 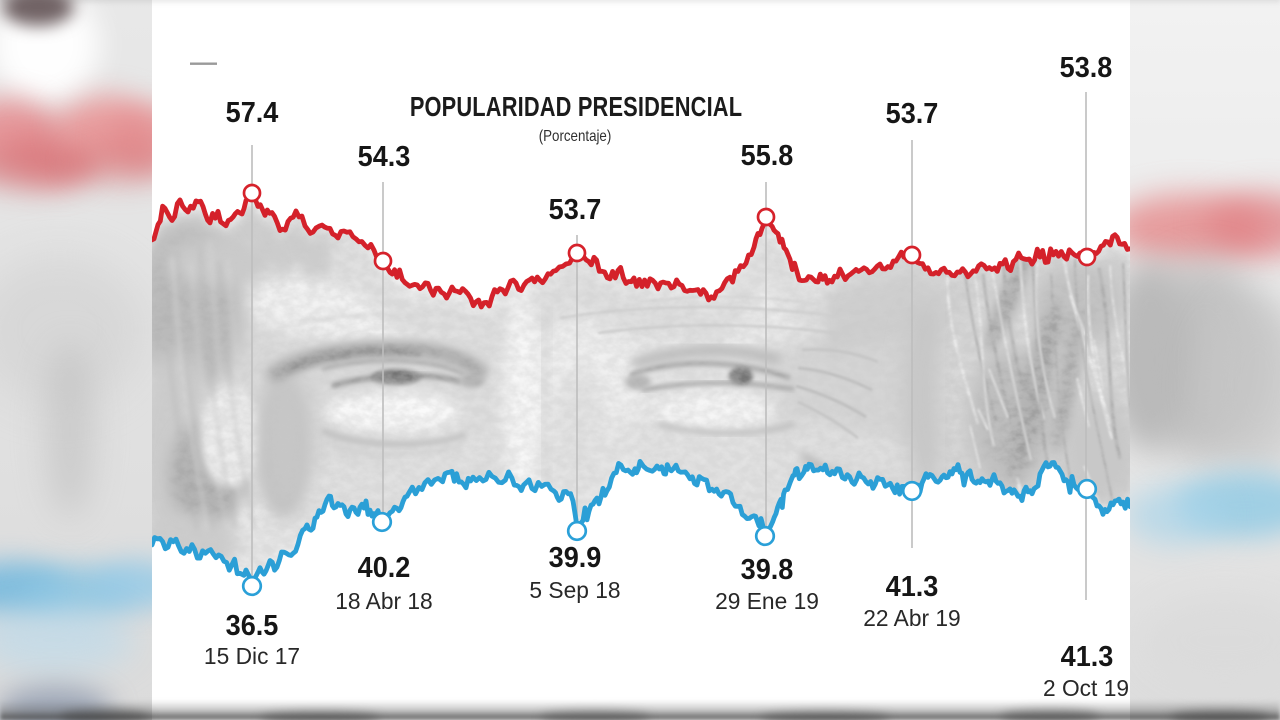 What do you see at coordinates (911, 618) in the screenshot?
I see `svg-text: 22 Abr 19` at bounding box center [911, 618].